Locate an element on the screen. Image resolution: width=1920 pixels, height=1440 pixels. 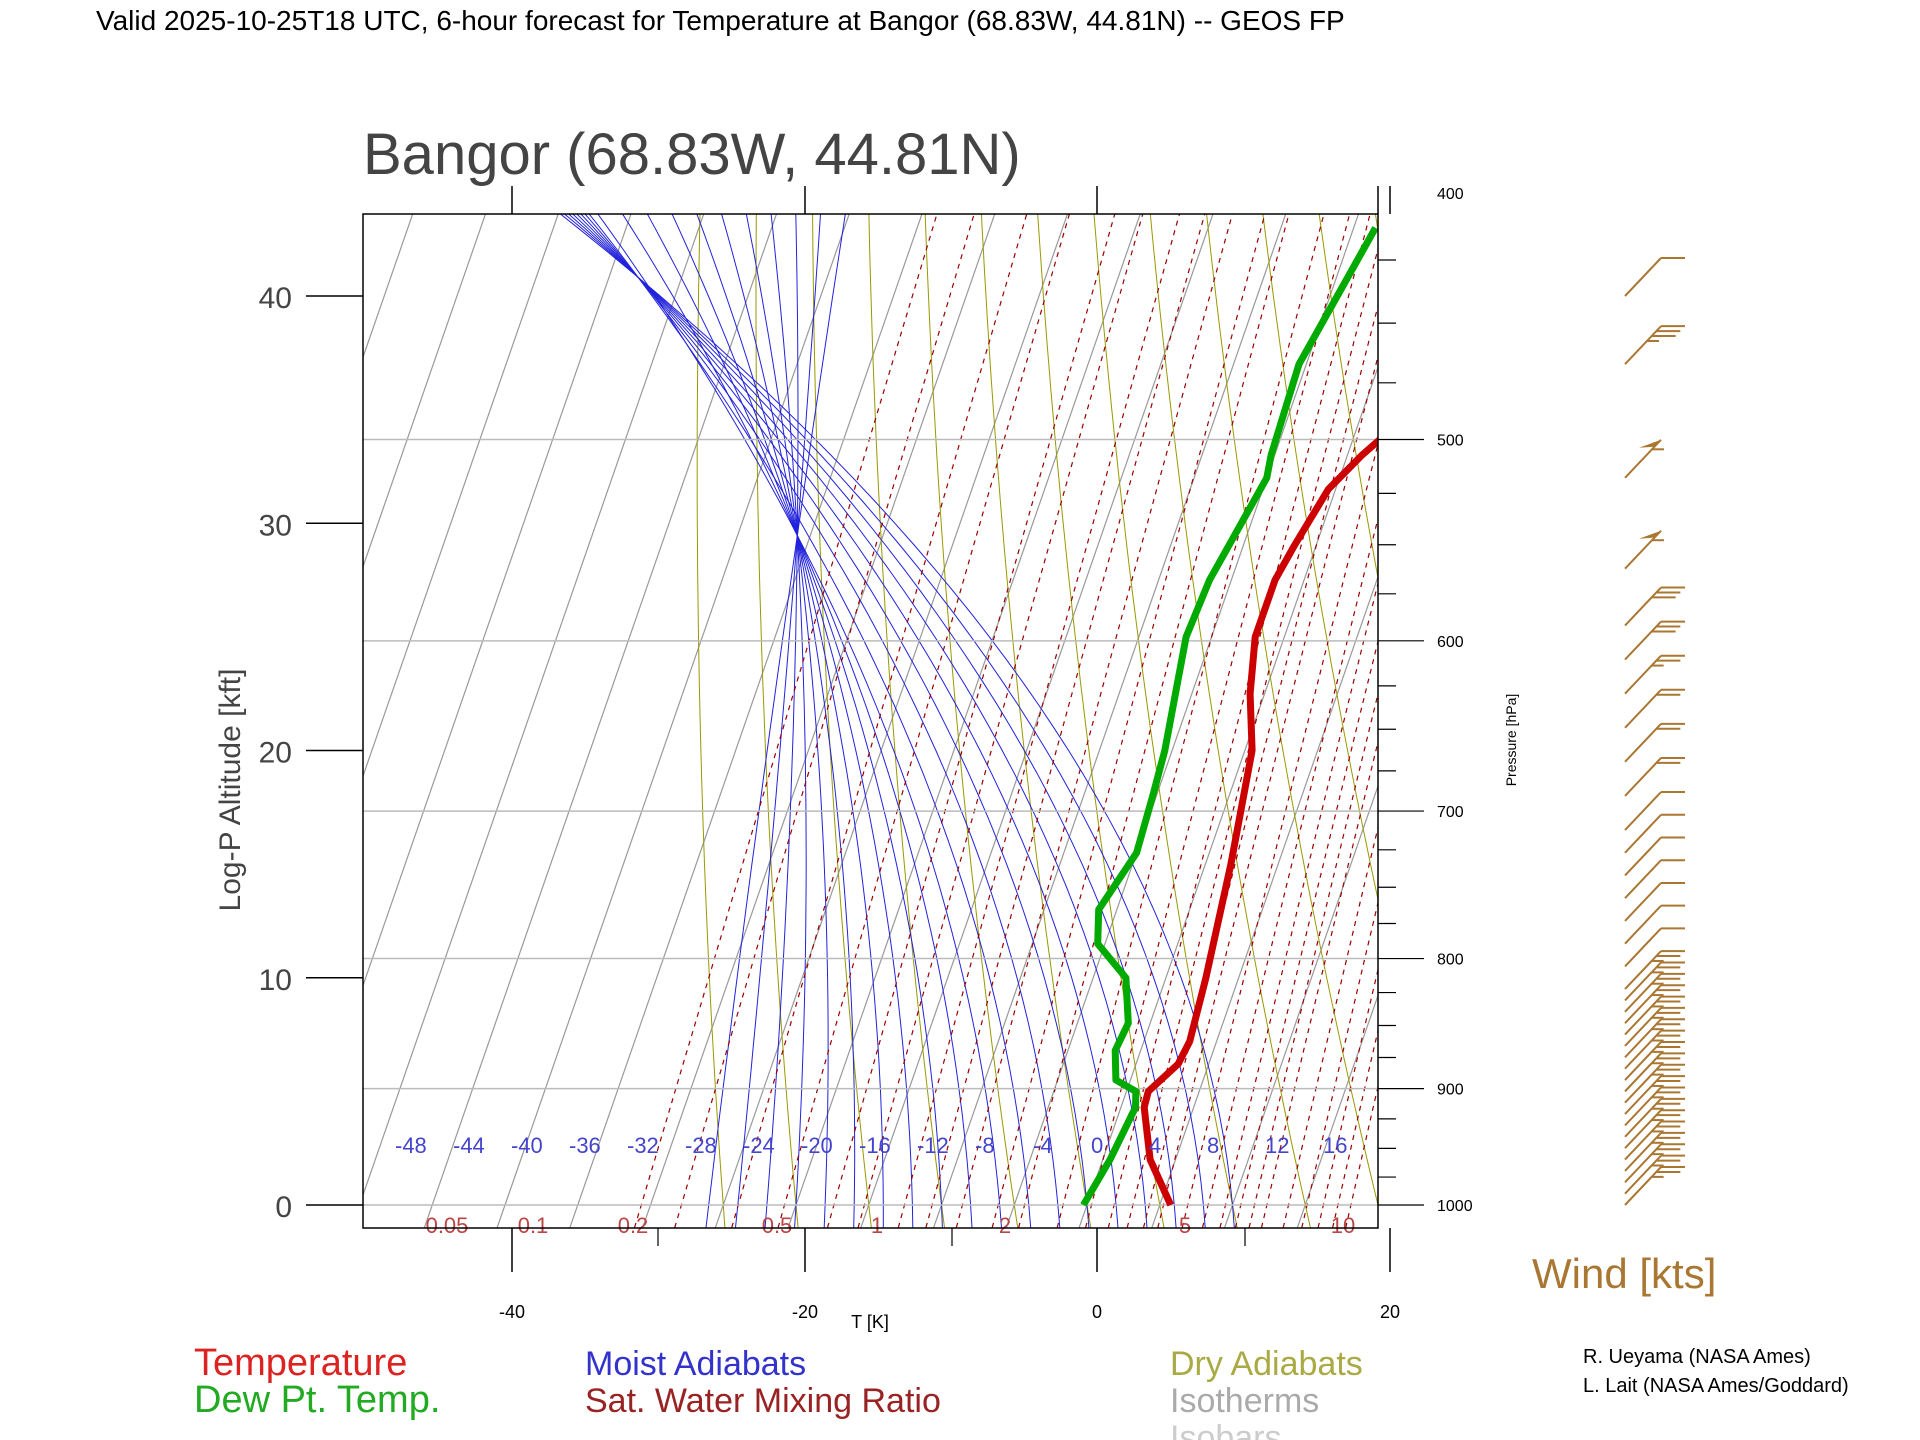
y-tick-label: 0 is located at coordinates (283, 1207).